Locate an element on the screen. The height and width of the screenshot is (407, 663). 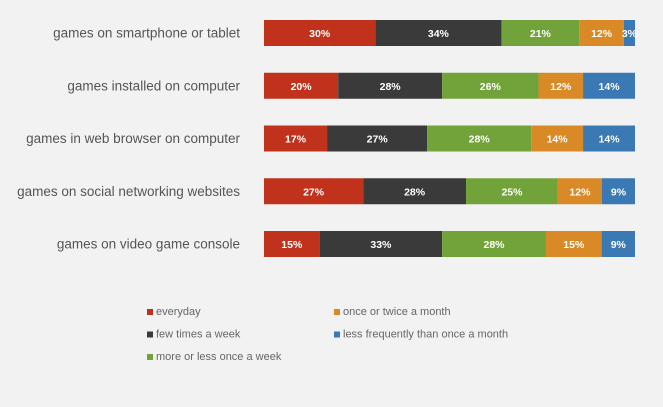
value-label: 26% is located at coordinates (491, 87).